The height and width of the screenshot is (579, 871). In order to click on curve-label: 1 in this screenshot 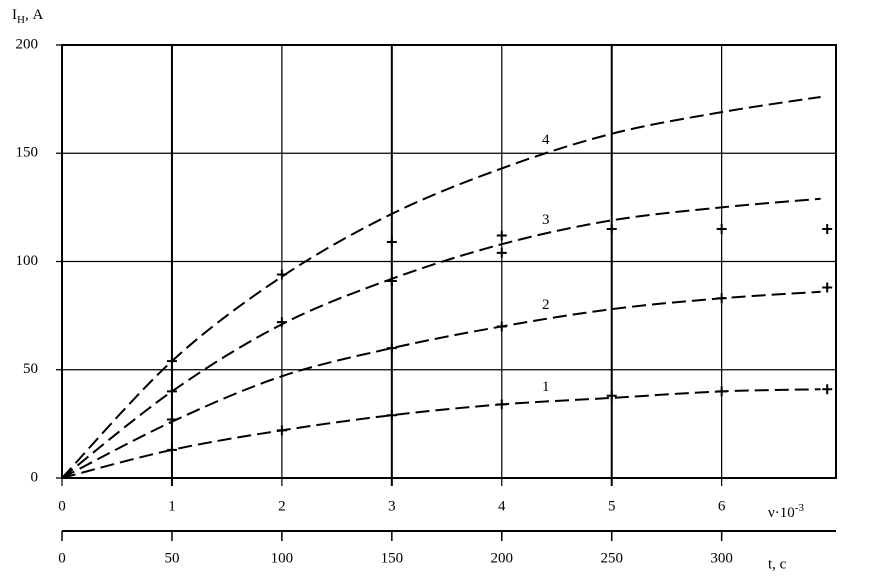, I will do `click(546, 387)`.